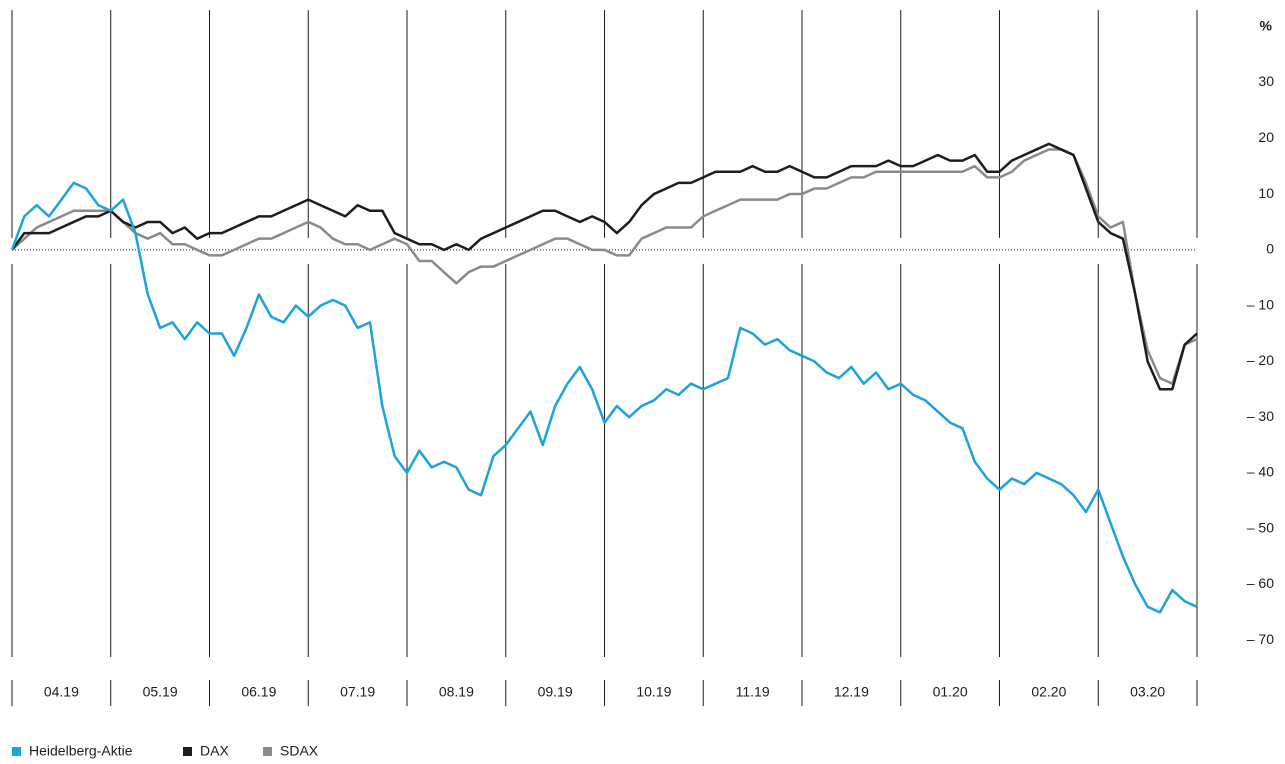 The height and width of the screenshot is (764, 1285). What do you see at coordinates (1260, 416) in the screenshot?
I see `y-tick-label: – 30` at bounding box center [1260, 416].